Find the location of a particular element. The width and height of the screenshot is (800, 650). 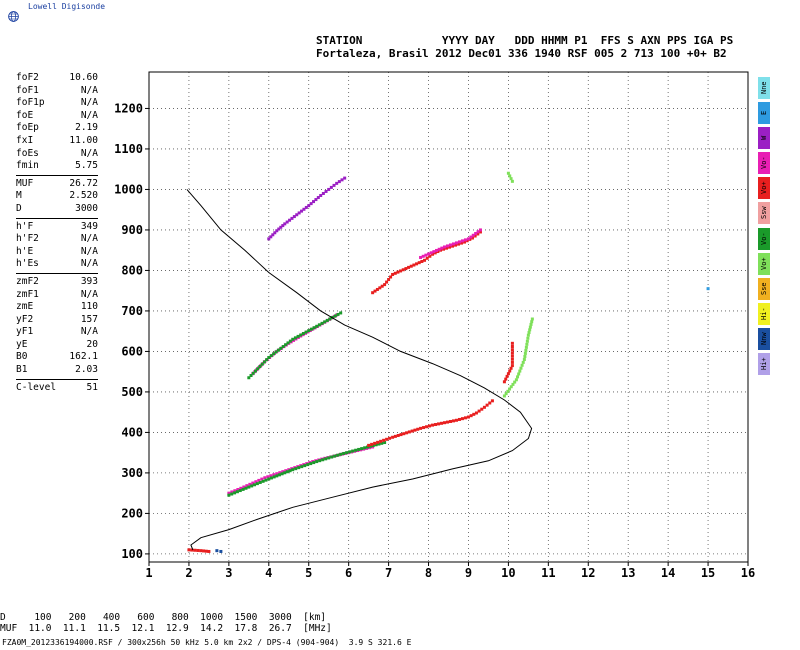

parameter-row: MUF 26.72 is located at coordinates (57, 184).